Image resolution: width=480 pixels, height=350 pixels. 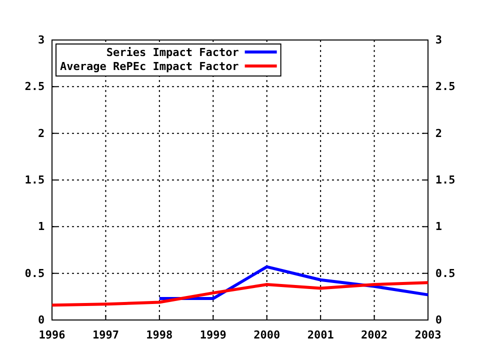 I want to click on x-tick-label: 1996, so click(x=52, y=335).